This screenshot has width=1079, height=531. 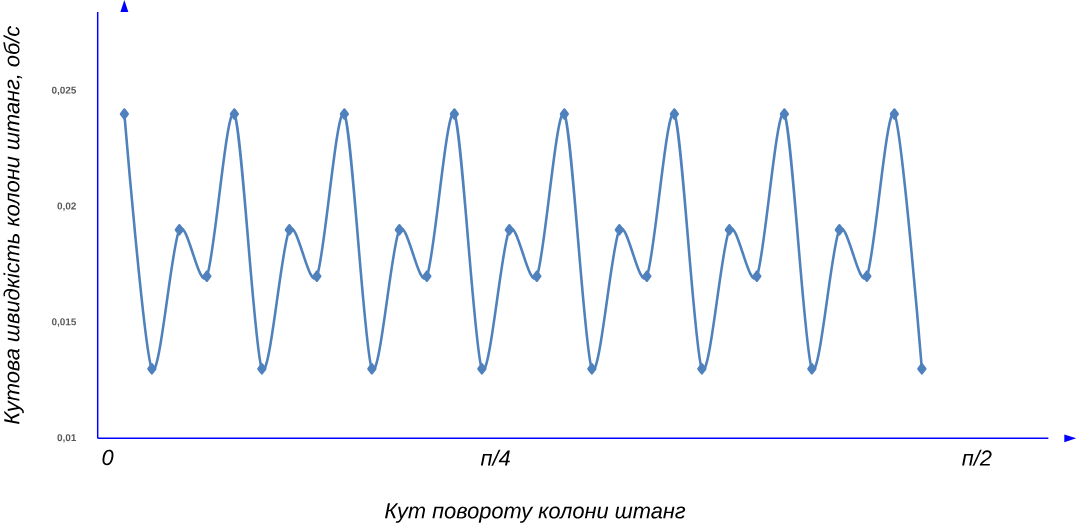 What do you see at coordinates (108, 458) in the screenshot?
I see `text: 0` at bounding box center [108, 458].